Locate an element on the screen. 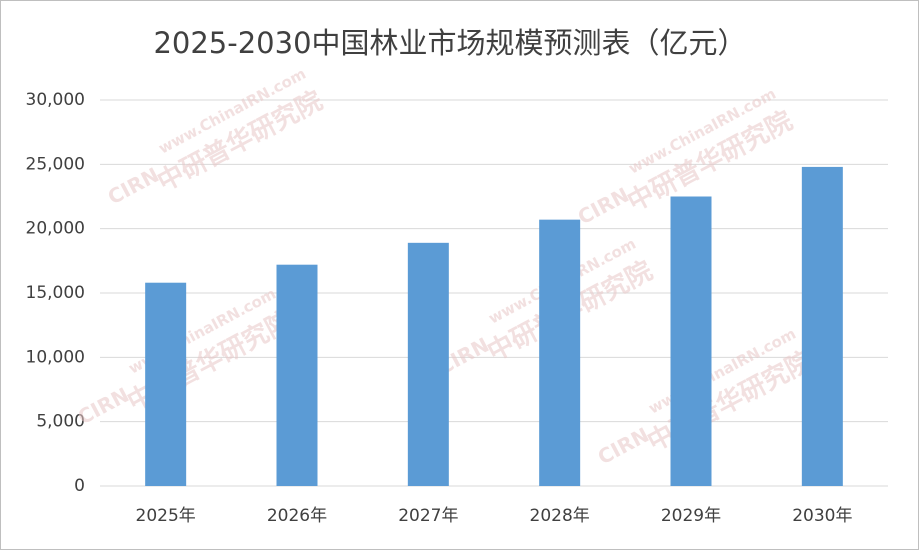 This screenshot has height=551, width=920. x-tick-label: 2025年 is located at coordinates (166, 516).